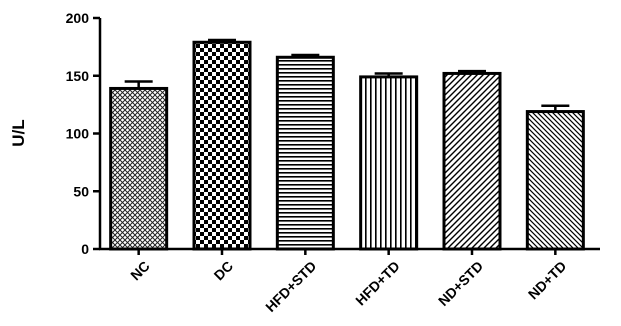 This screenshot has width=621, height=326. Describe the element at coordinates (81, 191) in the screenshot. I see `y-tick-label: 50` at that location.